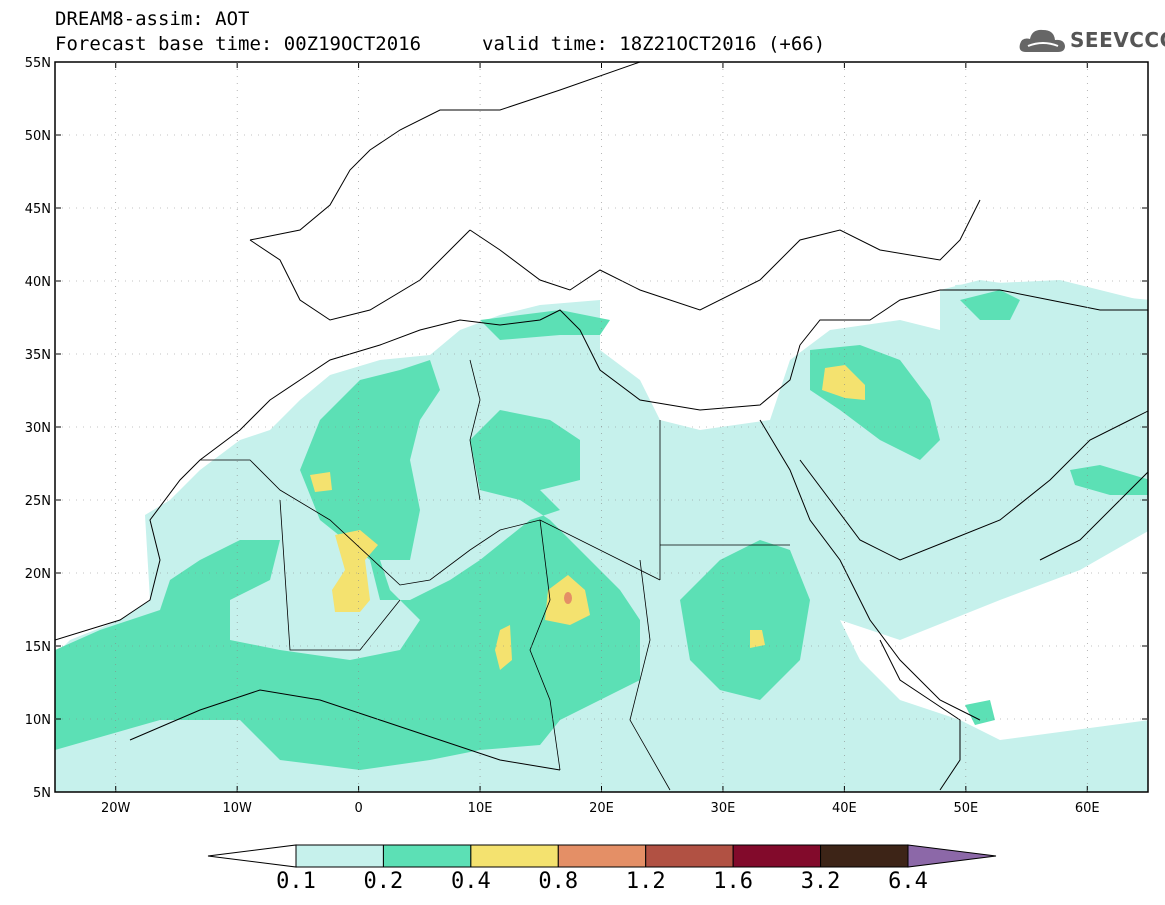 This screenshot has height=905, width=1165. What do you see at coordinates (952, 856) in the screenshot?
I see `colorbar-max-arrow` at bounding box center [952, 856].